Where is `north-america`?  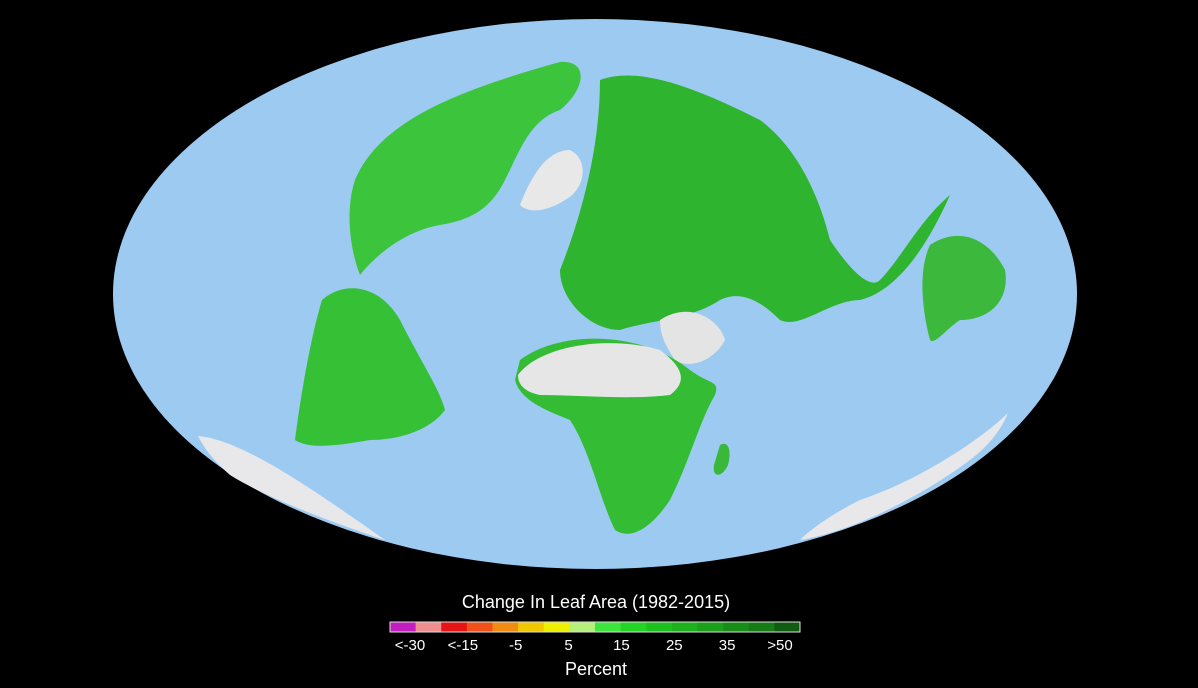
north-america is located at coordinates (465, 168).